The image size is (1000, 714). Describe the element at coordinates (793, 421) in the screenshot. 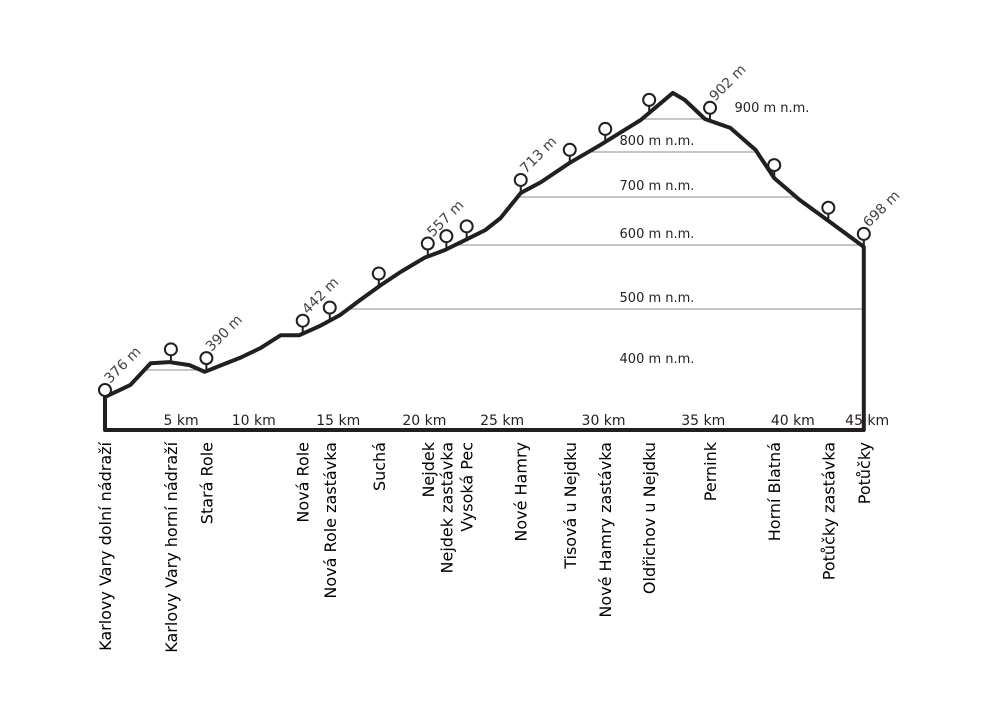

I see `x-tick-label: 40 km` at that location.